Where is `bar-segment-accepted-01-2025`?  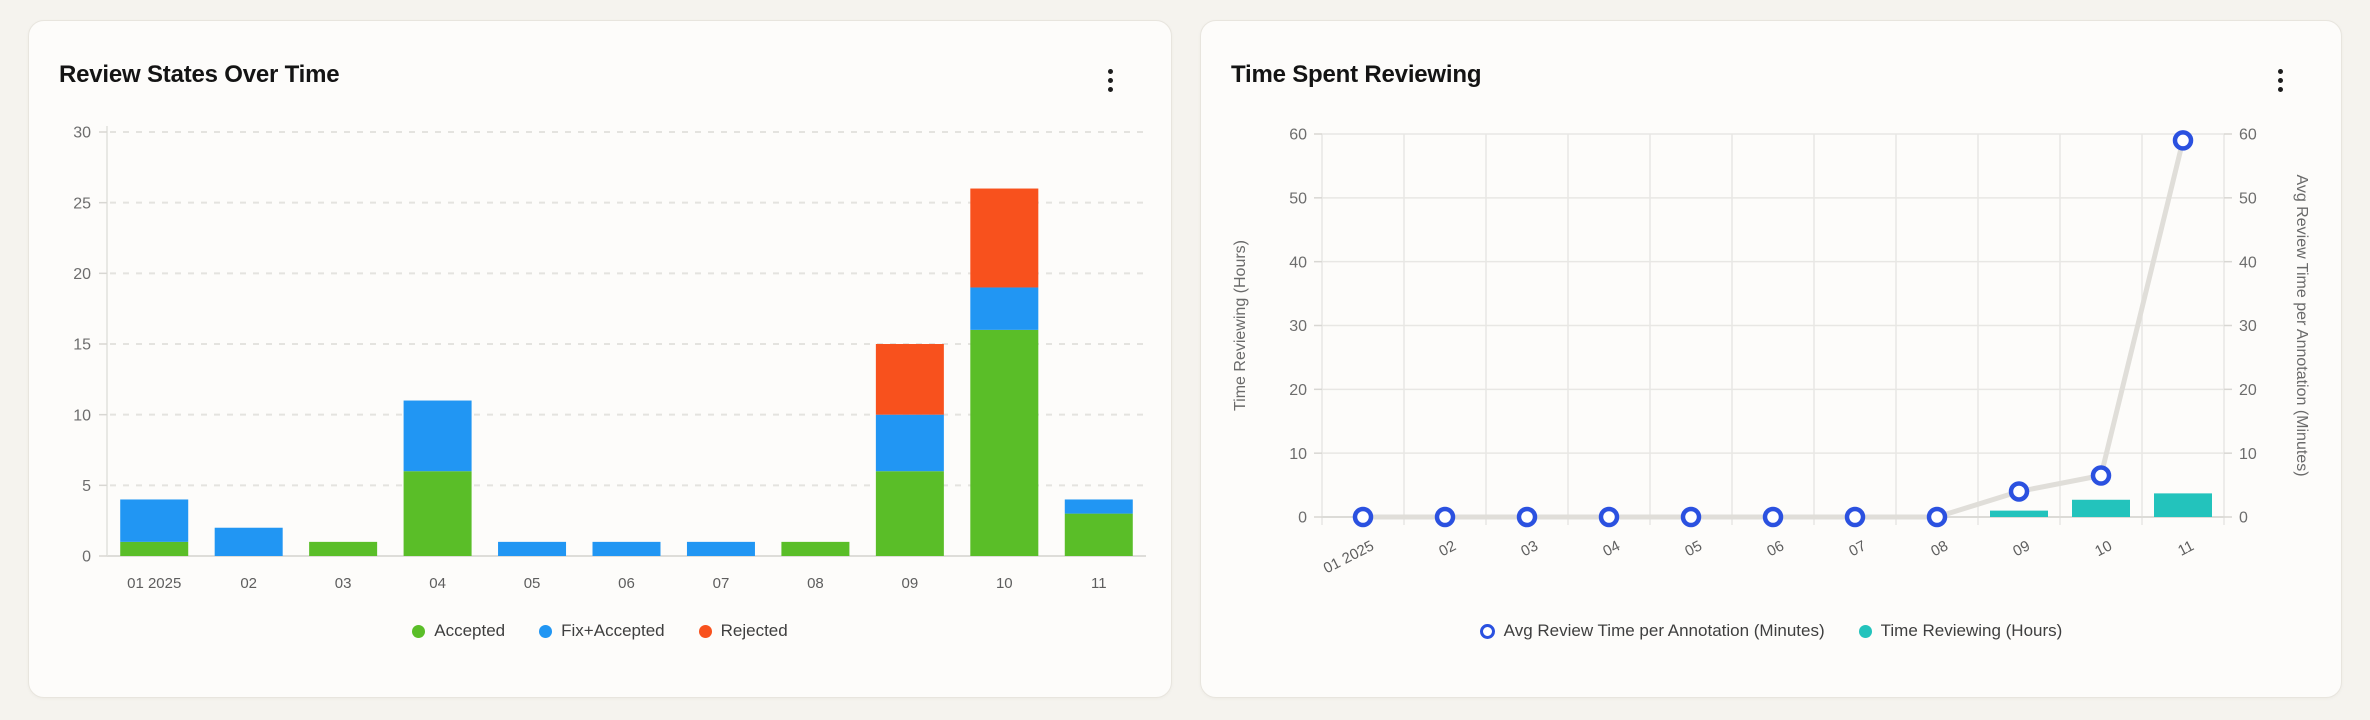
bar-segment-accepted-01-2025 is located at coordinates (154, 548).